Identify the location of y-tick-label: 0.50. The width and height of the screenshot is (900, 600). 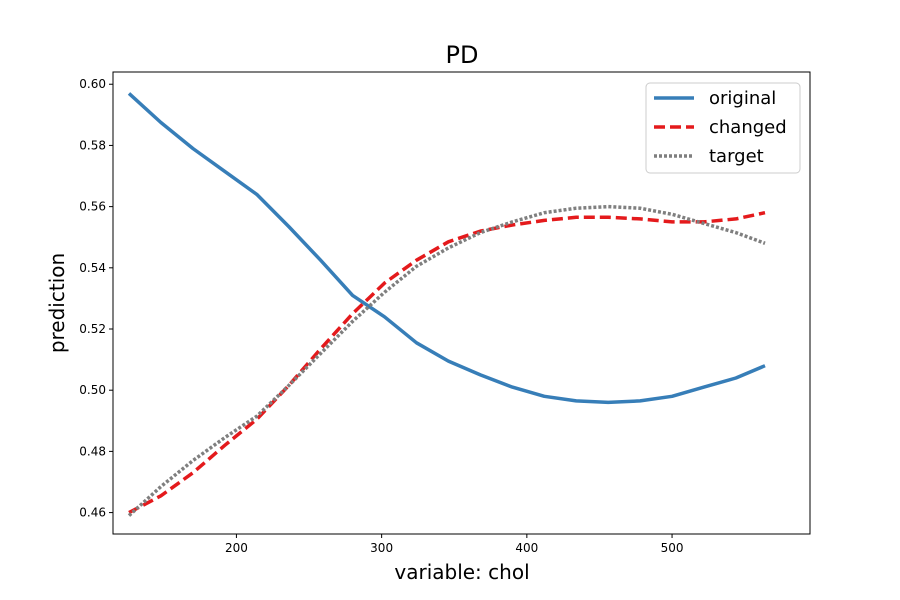
(92, 390).